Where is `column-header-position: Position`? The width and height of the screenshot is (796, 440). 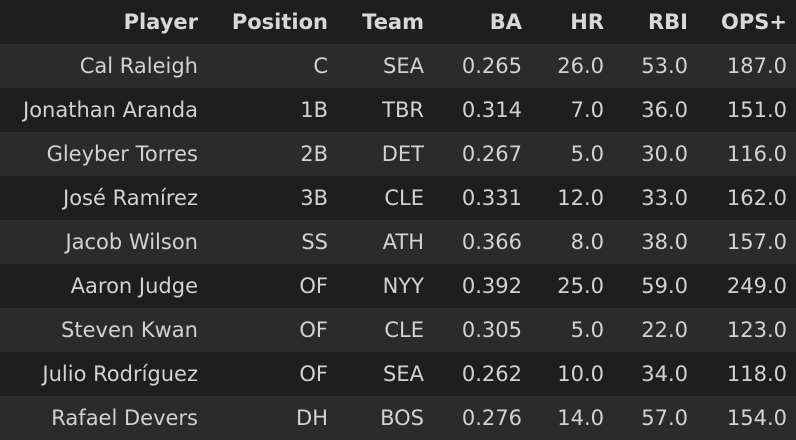
column-header-position: Position is located at coordinates (279, 22).